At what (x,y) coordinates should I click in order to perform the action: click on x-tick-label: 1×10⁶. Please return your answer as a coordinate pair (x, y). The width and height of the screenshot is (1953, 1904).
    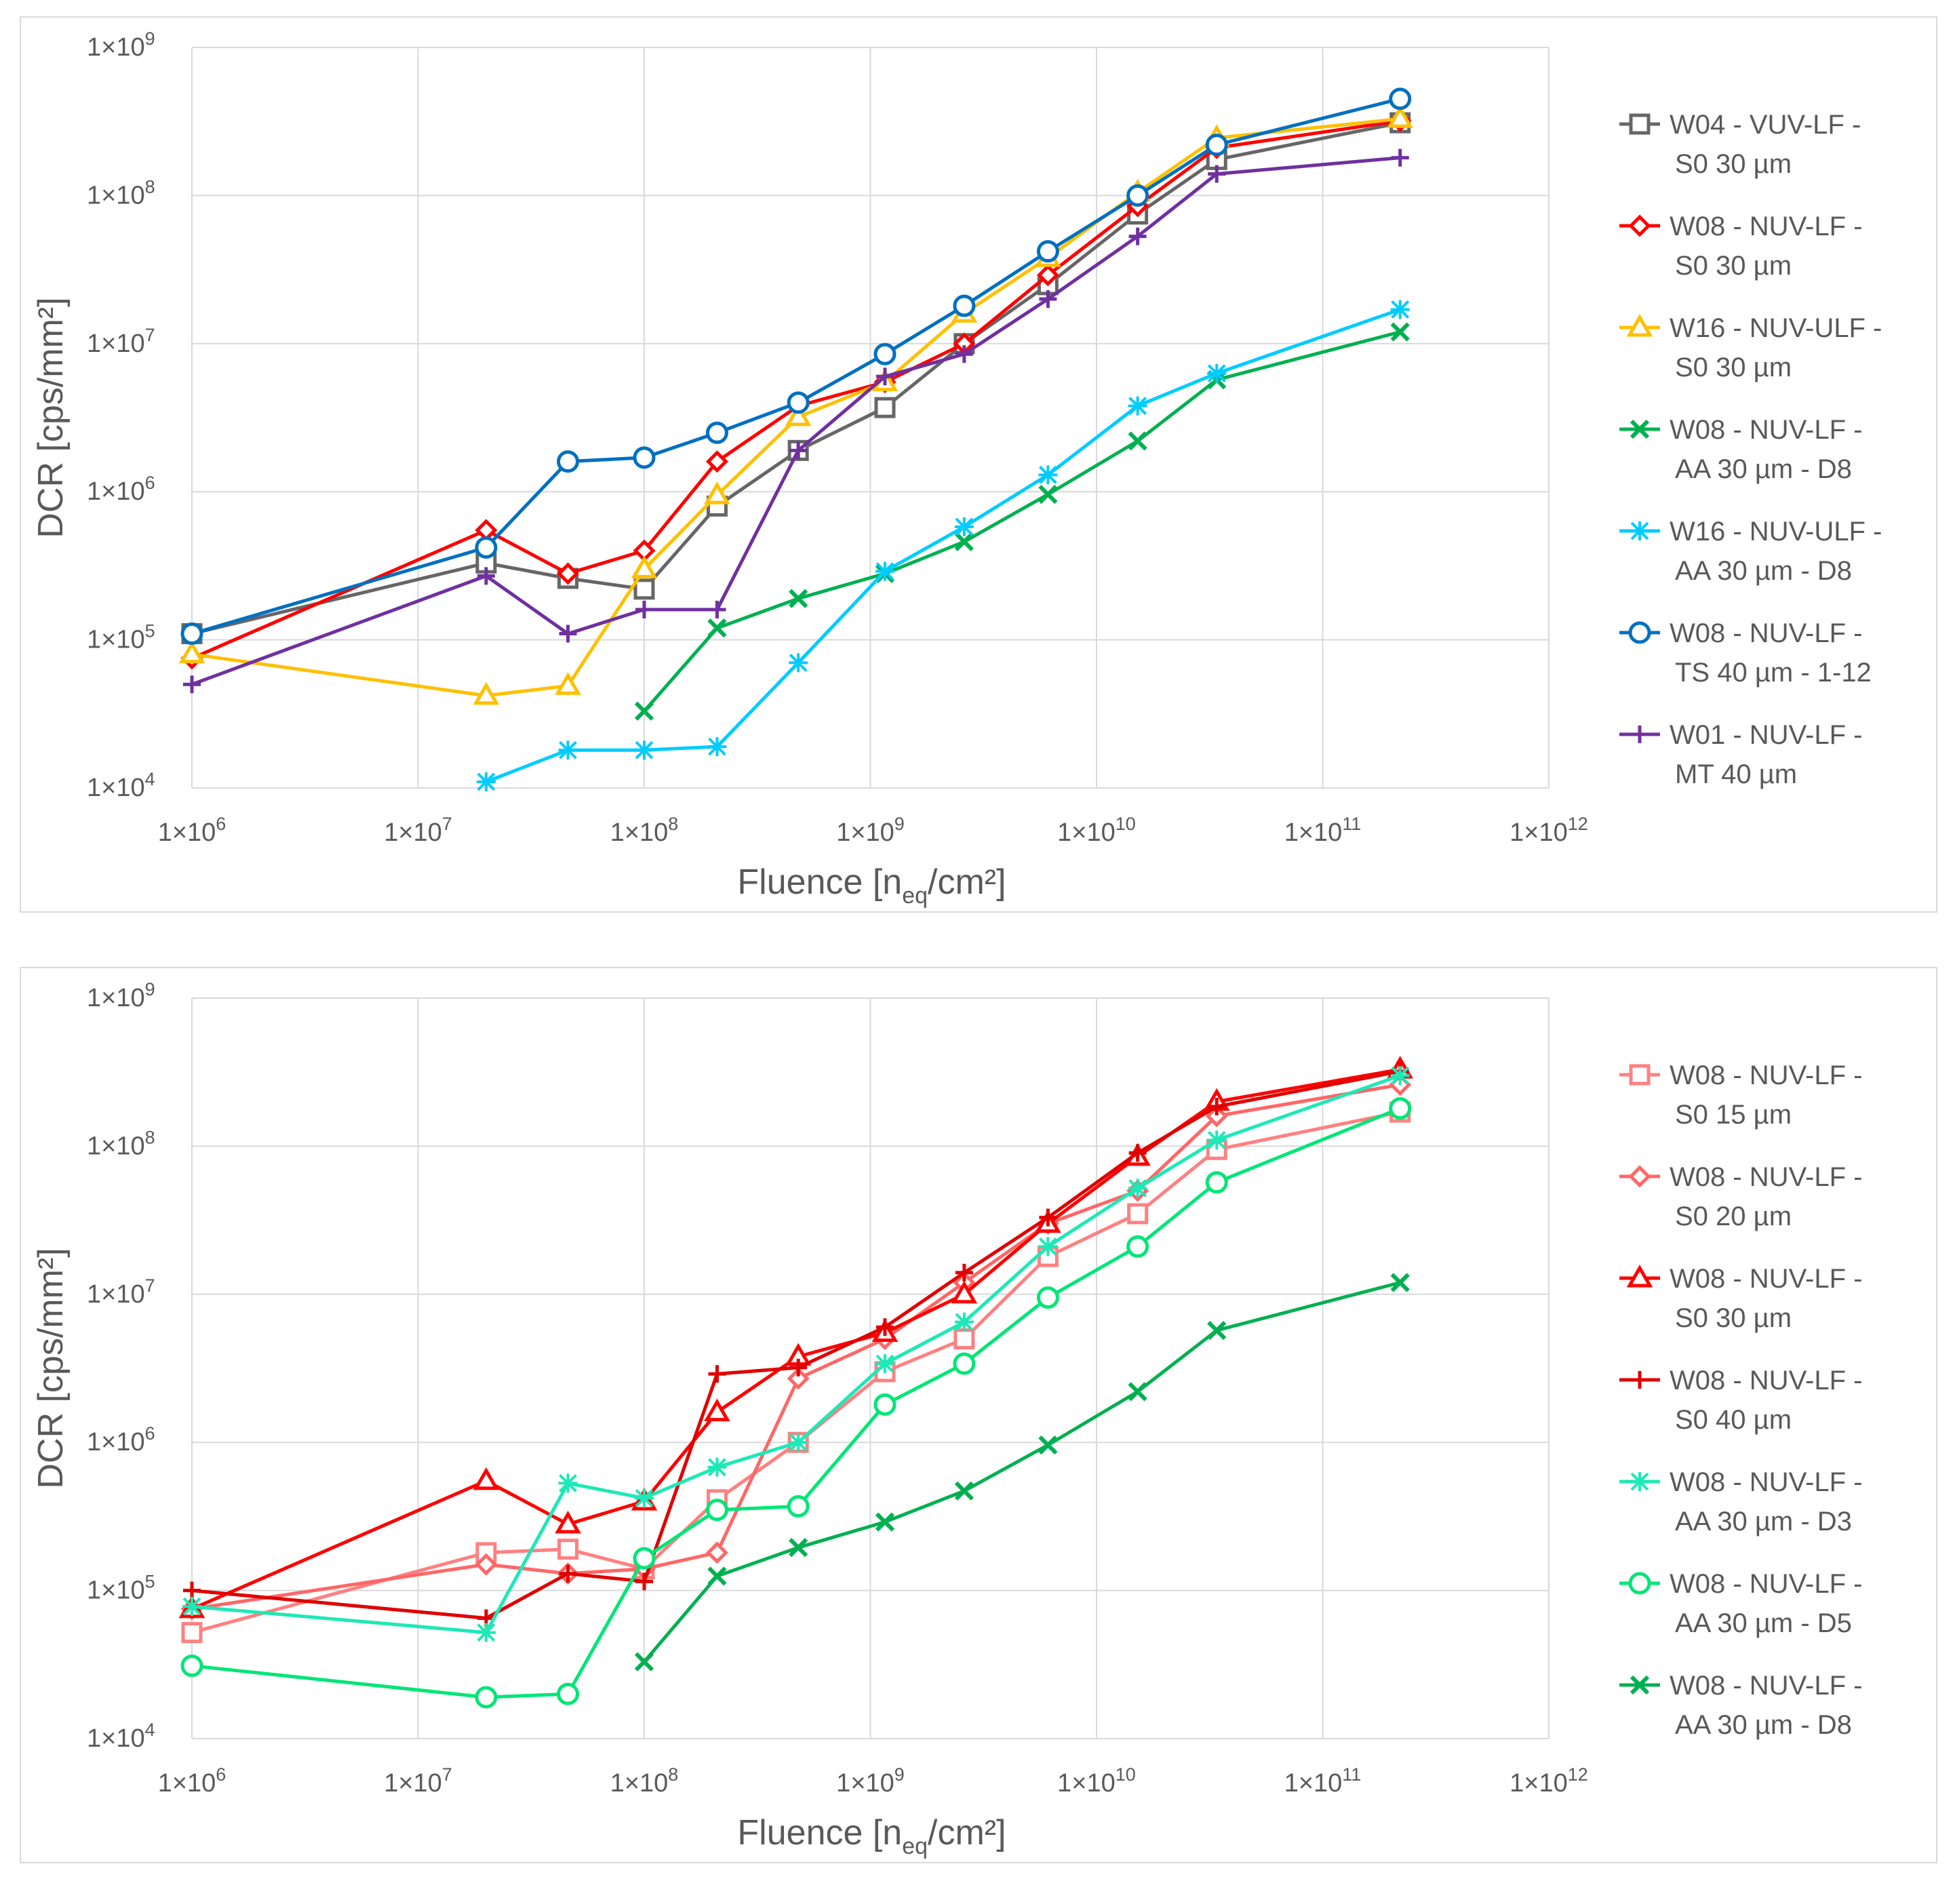
    Looking at the image, I should click on (192, 1781).